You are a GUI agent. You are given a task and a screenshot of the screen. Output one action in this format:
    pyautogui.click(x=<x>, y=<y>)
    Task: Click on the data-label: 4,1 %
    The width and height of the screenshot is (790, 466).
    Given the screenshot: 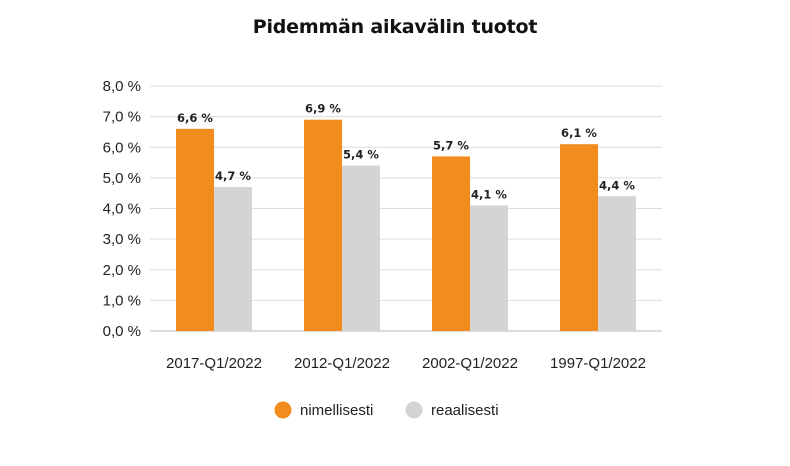 What is the action you would take?
    pyautogui.click(x=489, y=194)
    